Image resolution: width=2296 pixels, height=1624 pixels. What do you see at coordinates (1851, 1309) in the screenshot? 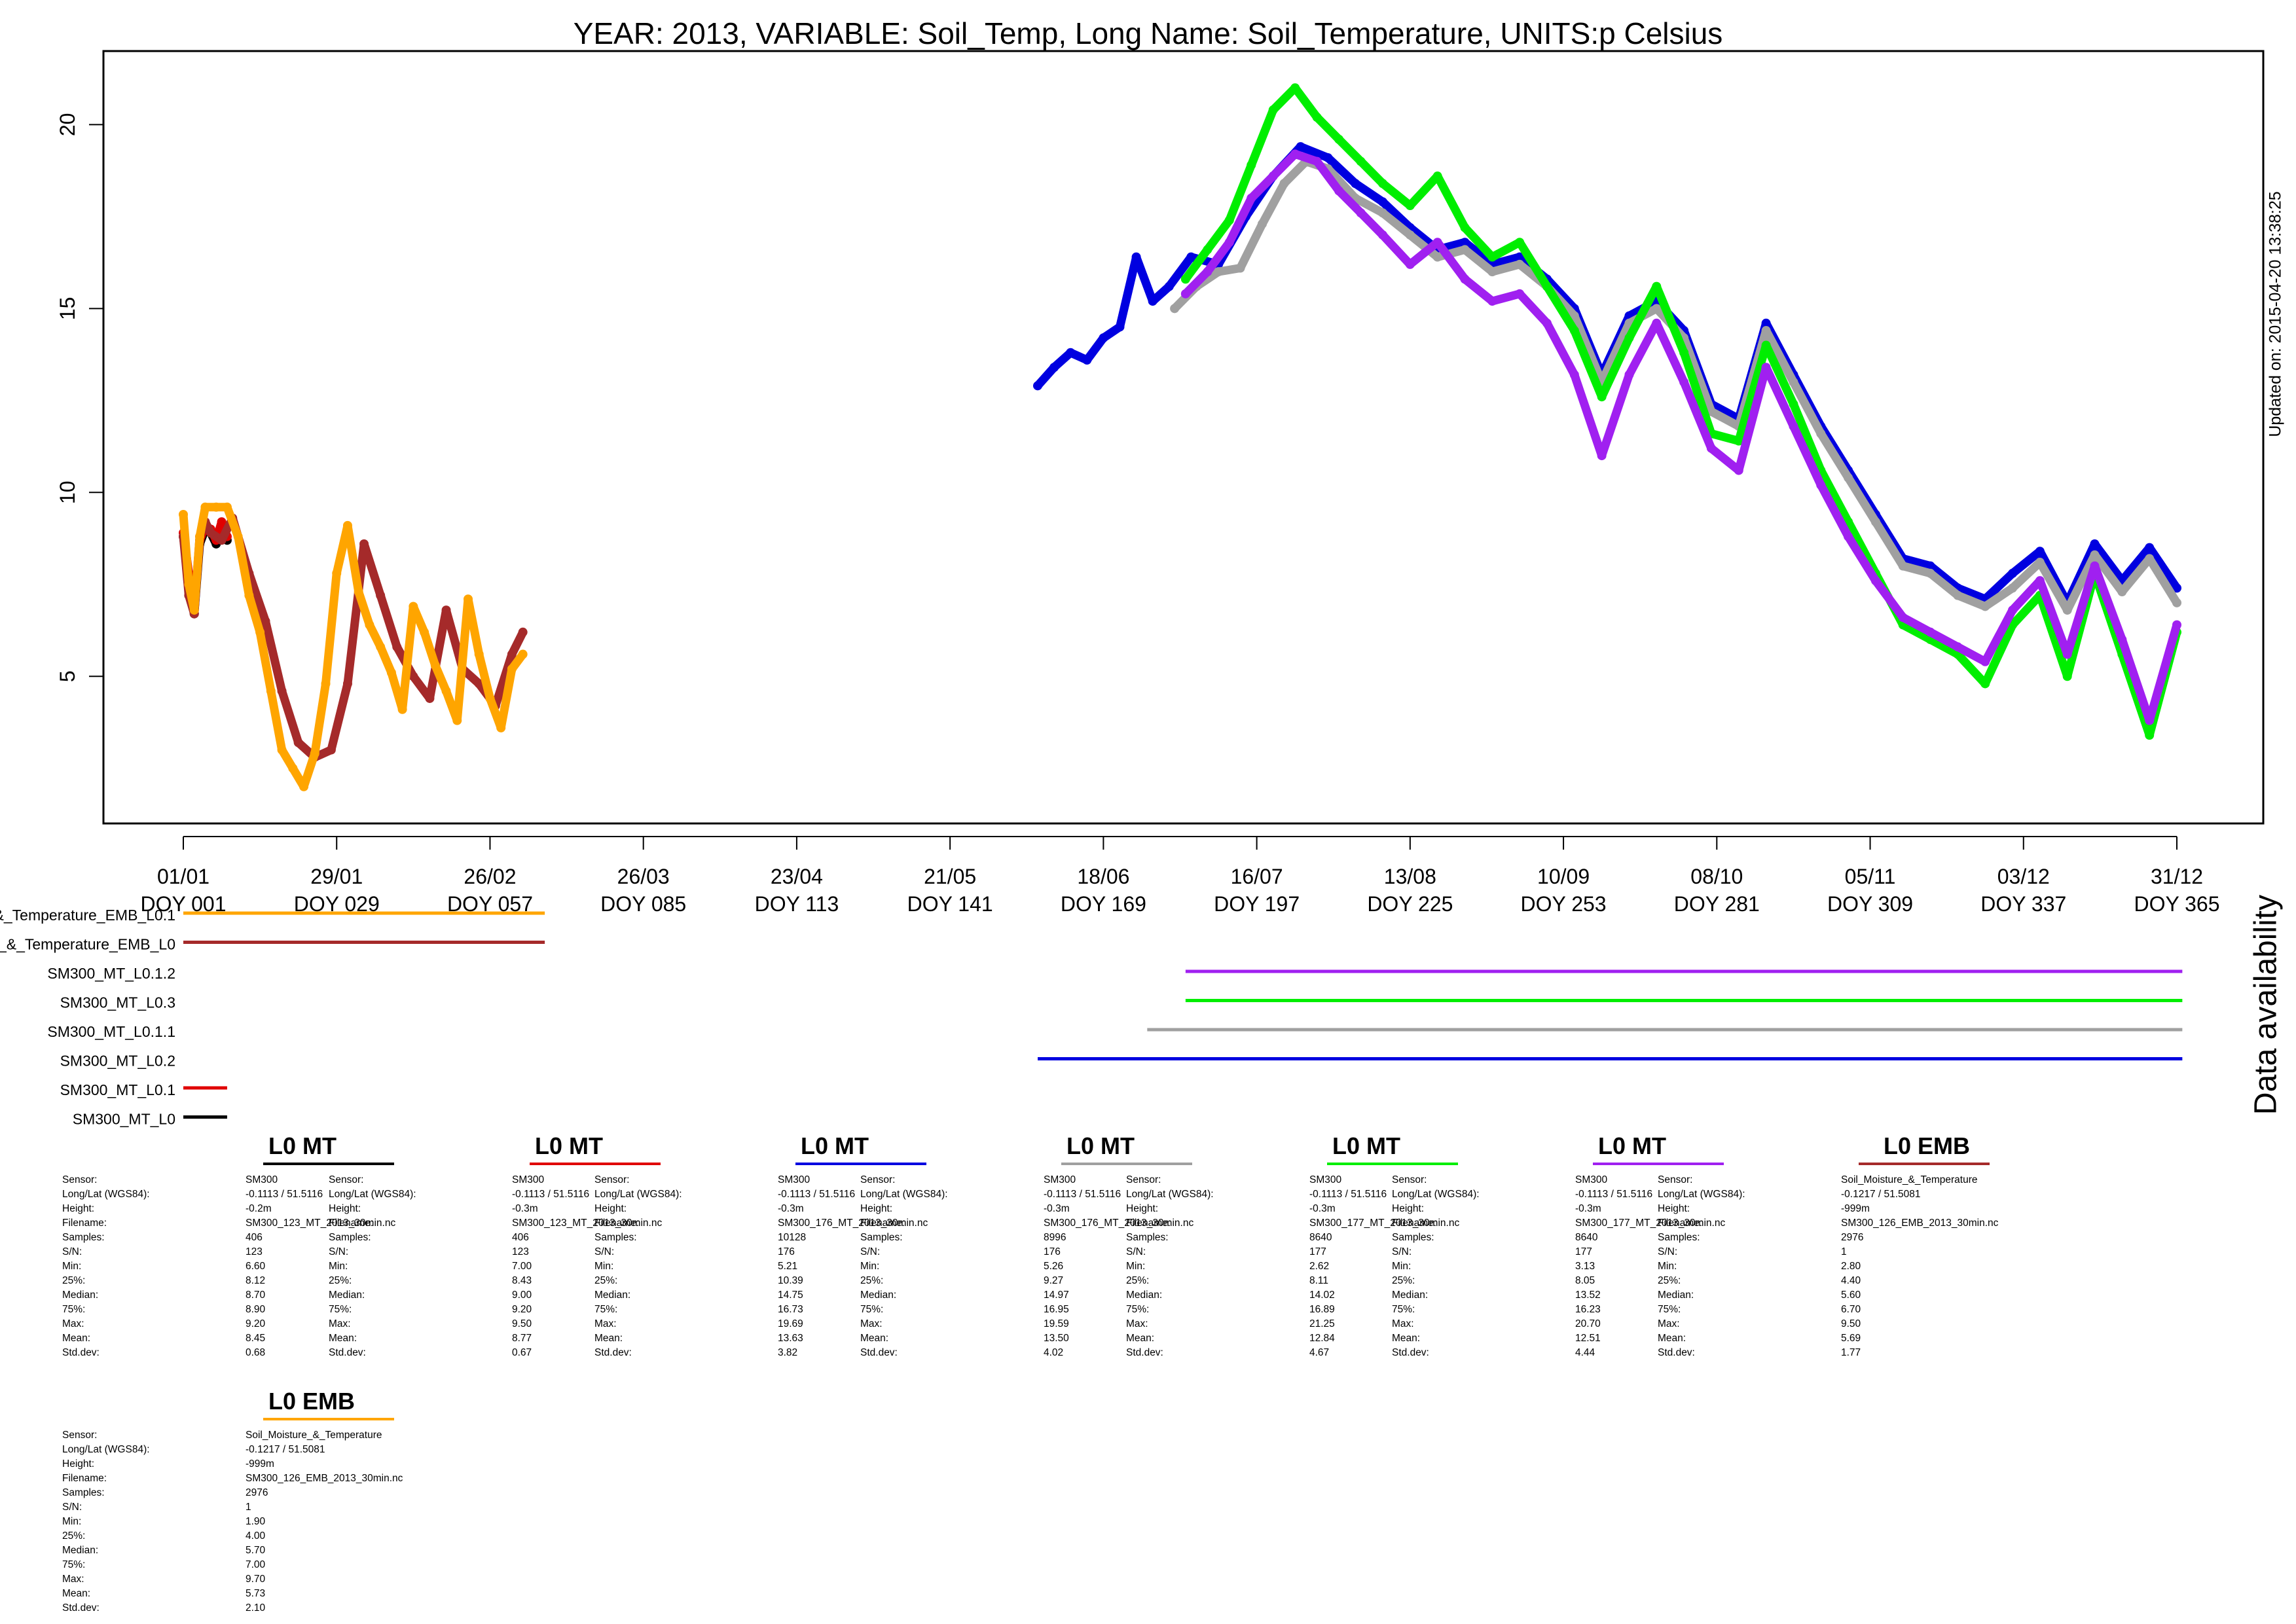
I see `stats-value: 6.70` at bounding box center [1851, 1309].